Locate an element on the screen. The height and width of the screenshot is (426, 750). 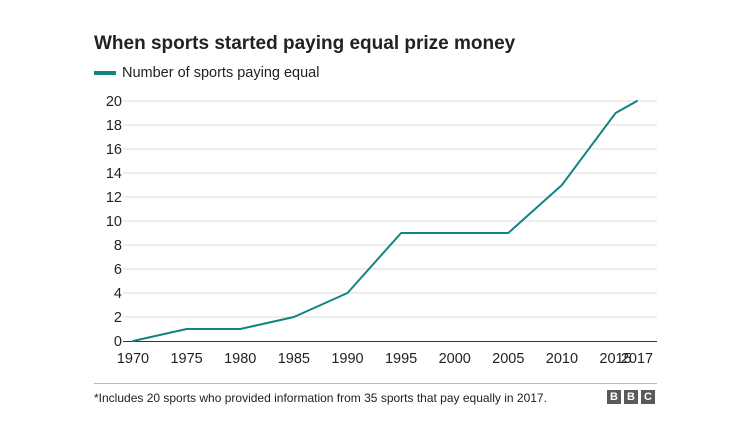
y-tick-label-0: 0 is located at coordinates (118, 342).